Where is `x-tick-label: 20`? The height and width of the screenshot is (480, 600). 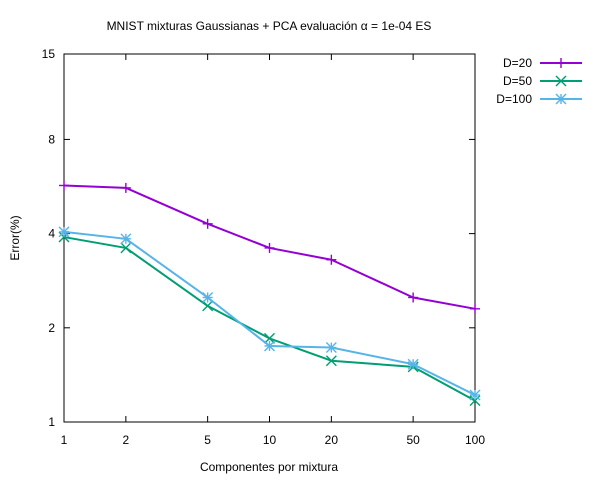
x-tick-label: 20 is located at coordinates (332, 440).